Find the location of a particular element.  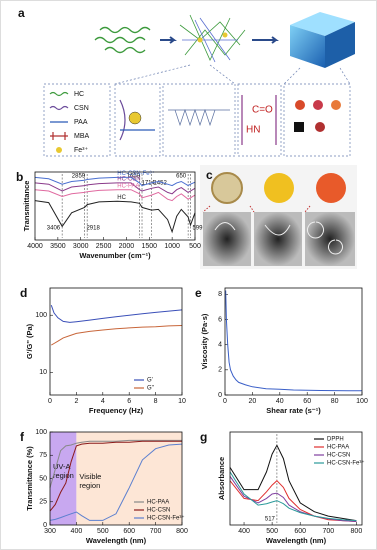

zoom-details is located at coordinates (230, 120).